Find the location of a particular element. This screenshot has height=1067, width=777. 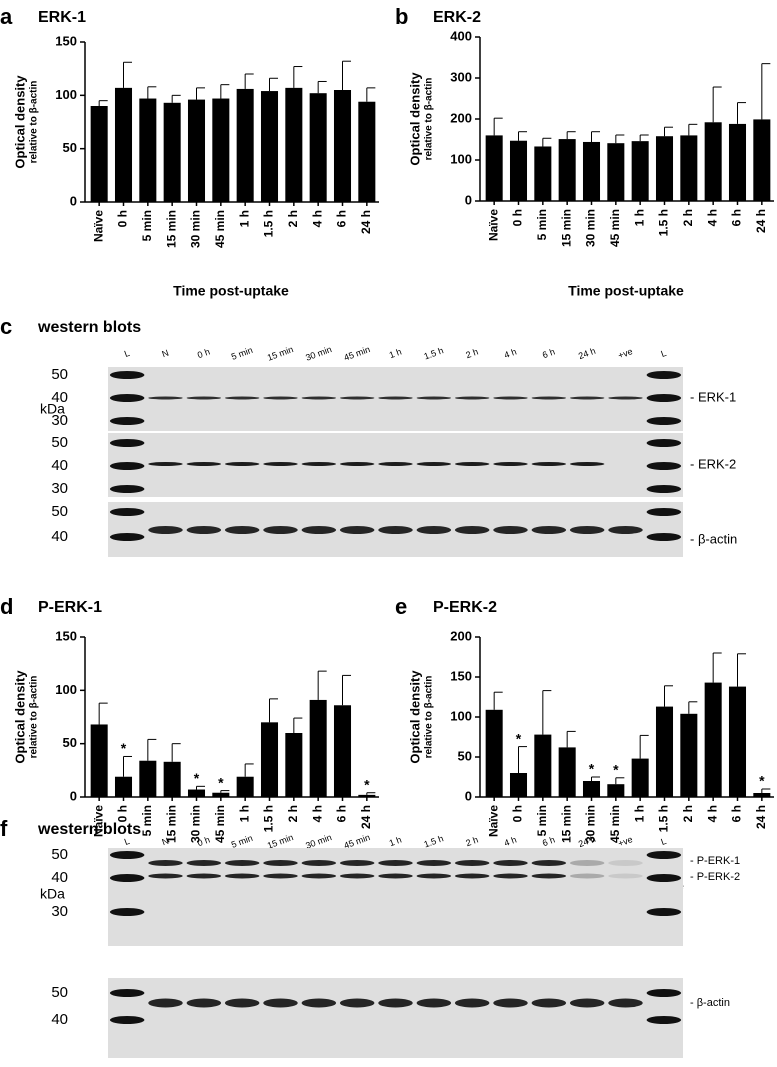

x-tick-label: 1 h is located at coordinates (244, 218).